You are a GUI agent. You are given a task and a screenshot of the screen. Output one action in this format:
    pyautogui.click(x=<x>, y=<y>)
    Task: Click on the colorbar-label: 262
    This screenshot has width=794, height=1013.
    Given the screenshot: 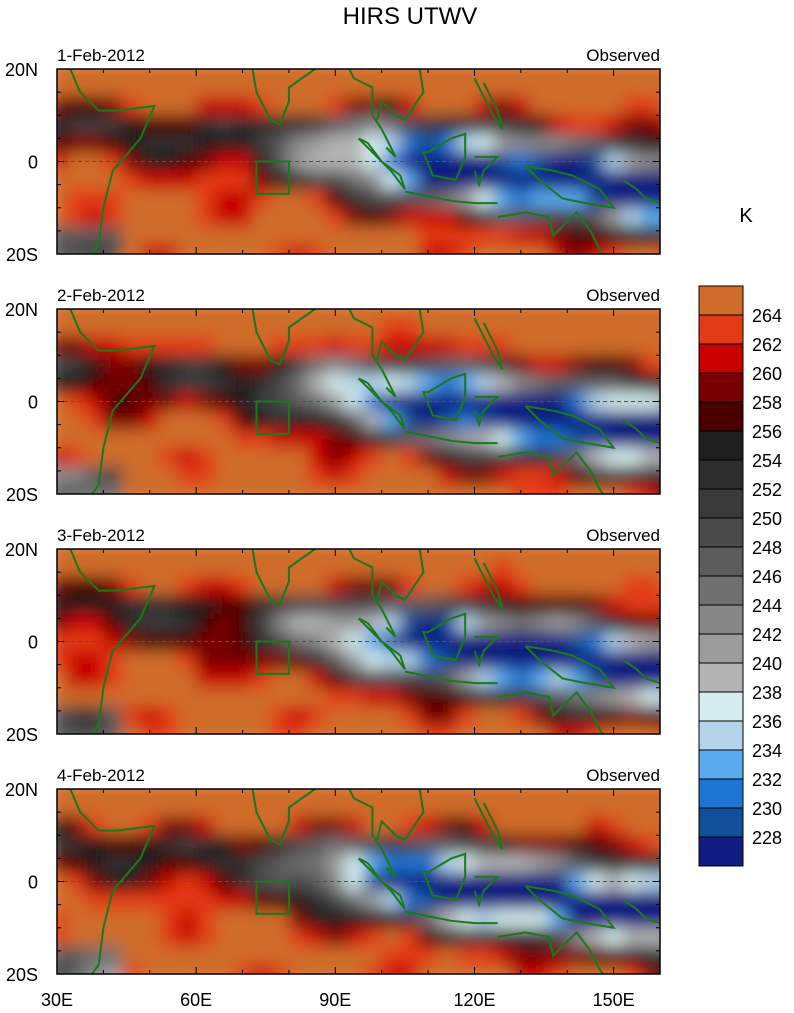 What is the action you would take?
    pyautogui.click(x=767, y=345)
    